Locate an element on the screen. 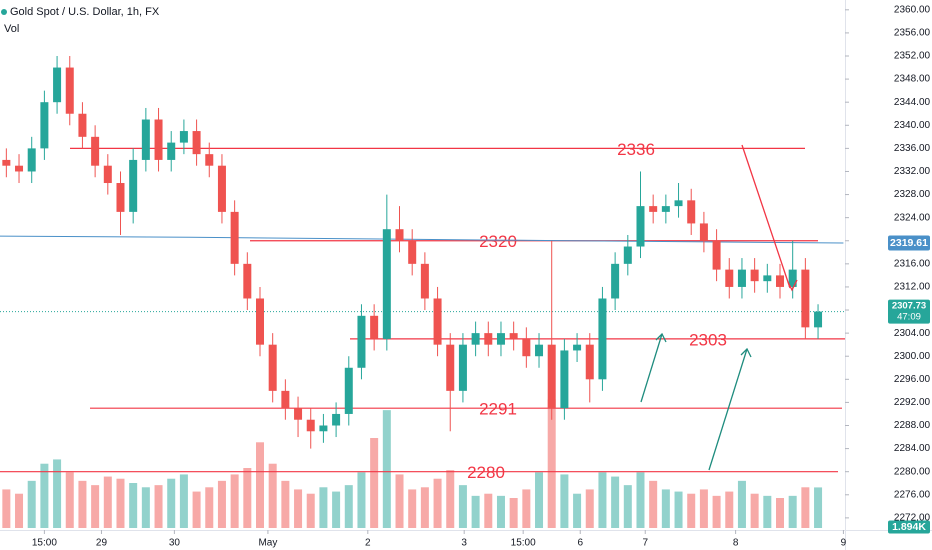 The width and height of the screenshot is (932, 550). y-tick-label: 2296.00 is located at coordinates (912, 379).